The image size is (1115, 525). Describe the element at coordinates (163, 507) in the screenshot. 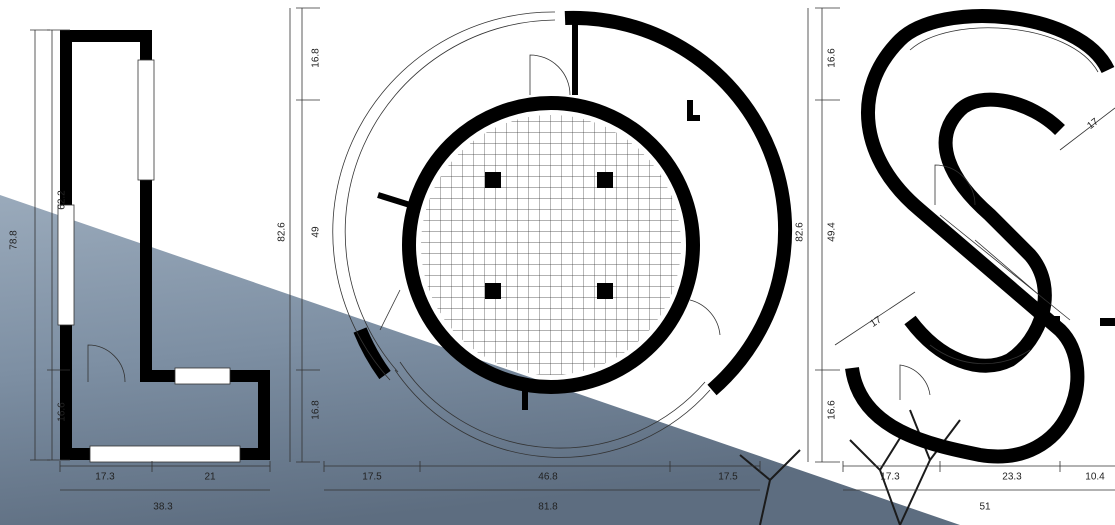

I see `dimension-label: 38.3` at that location.